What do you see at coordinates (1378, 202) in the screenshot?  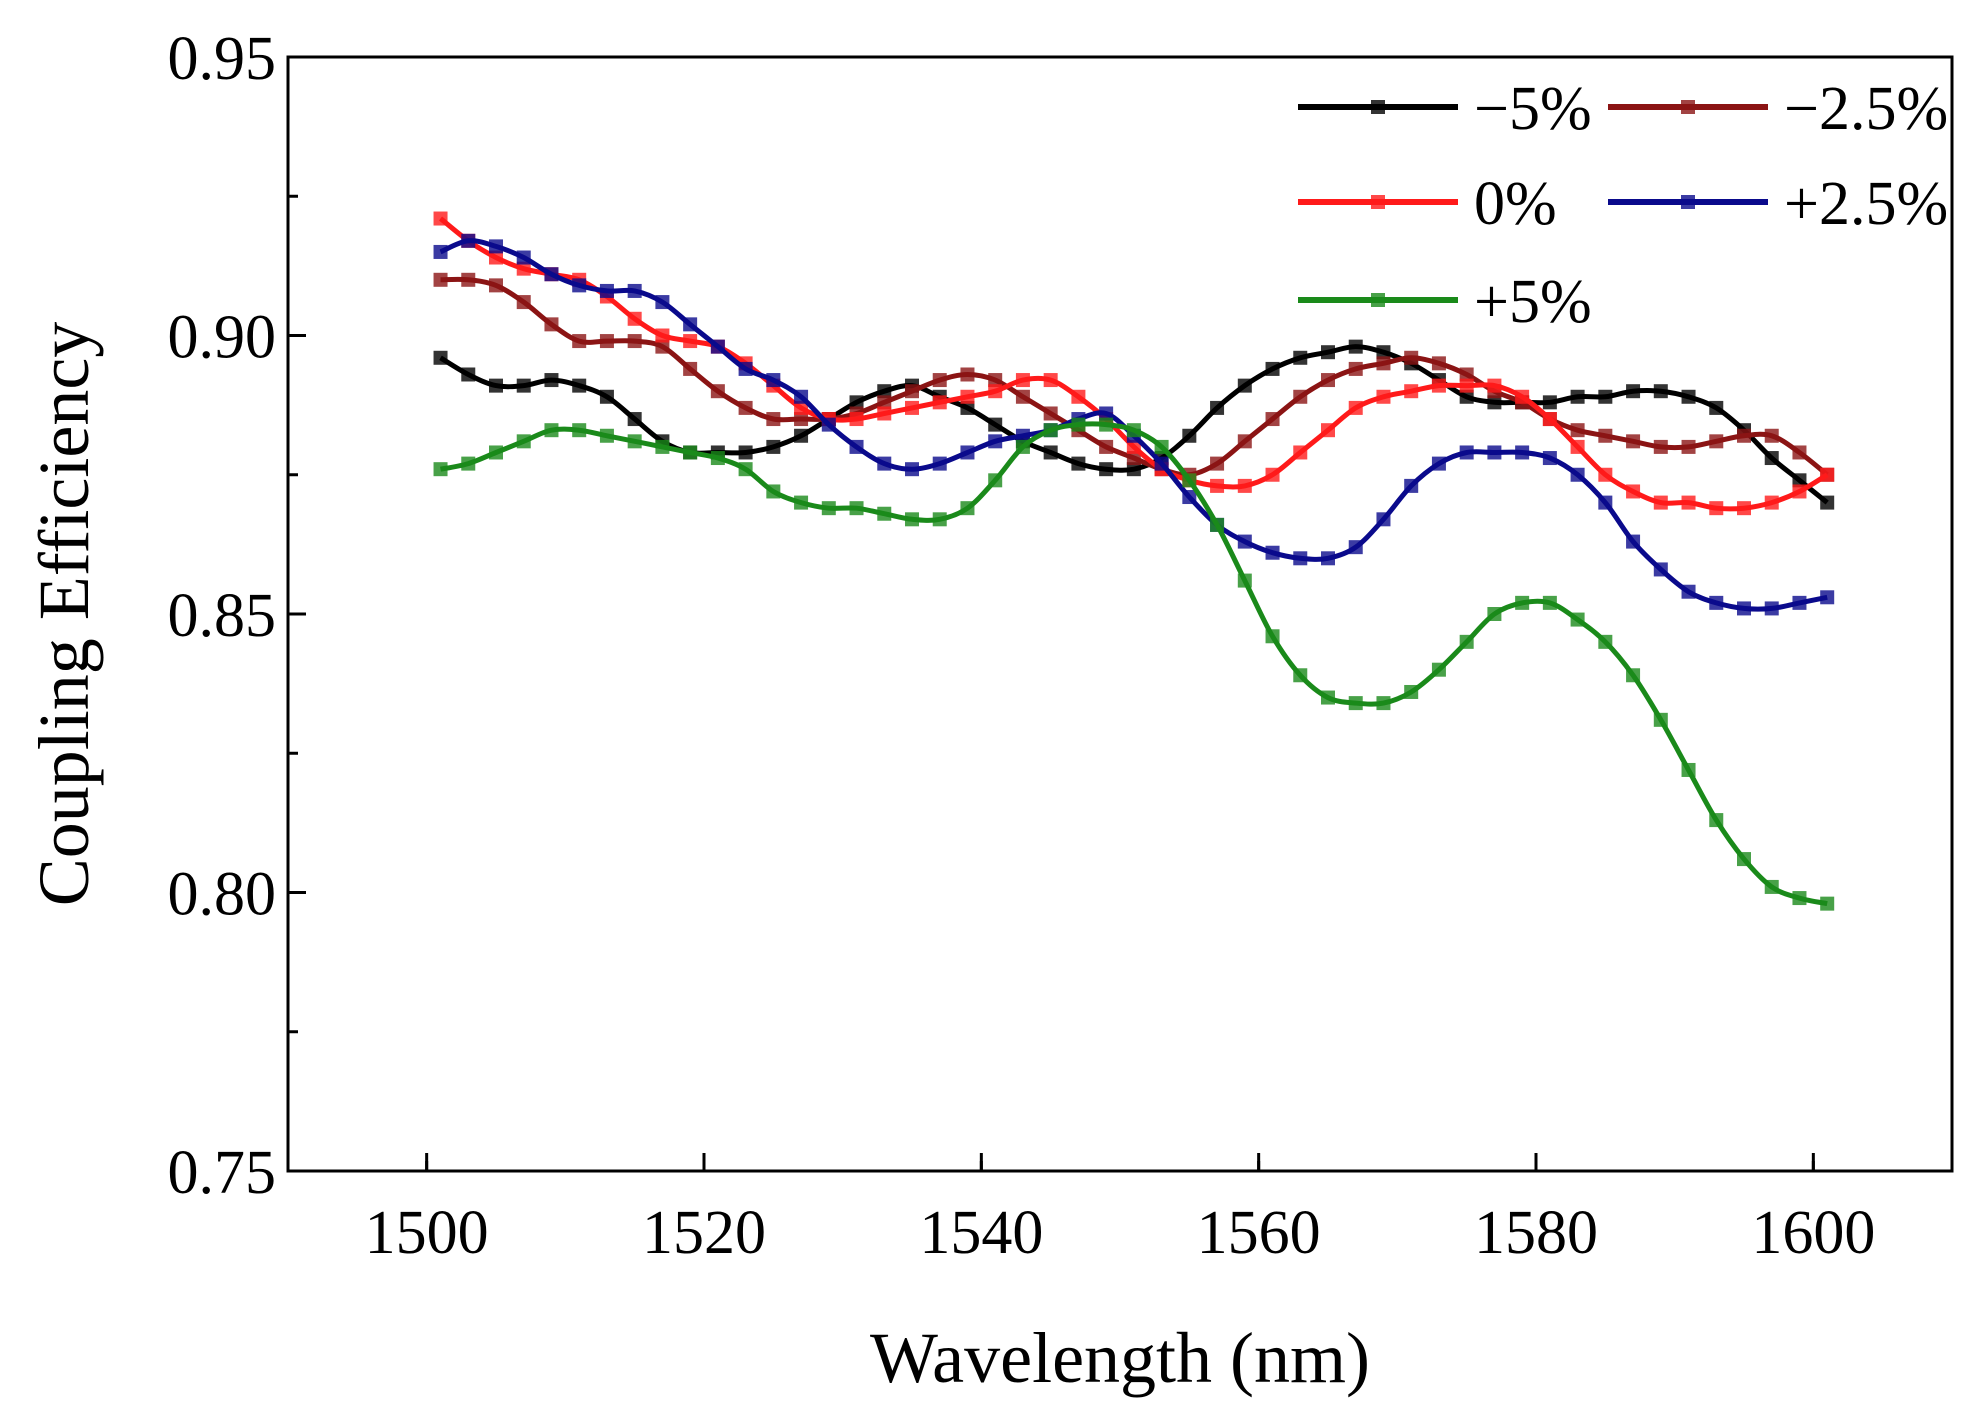 I see `legend-marker` at bounding box center [1378, 202].